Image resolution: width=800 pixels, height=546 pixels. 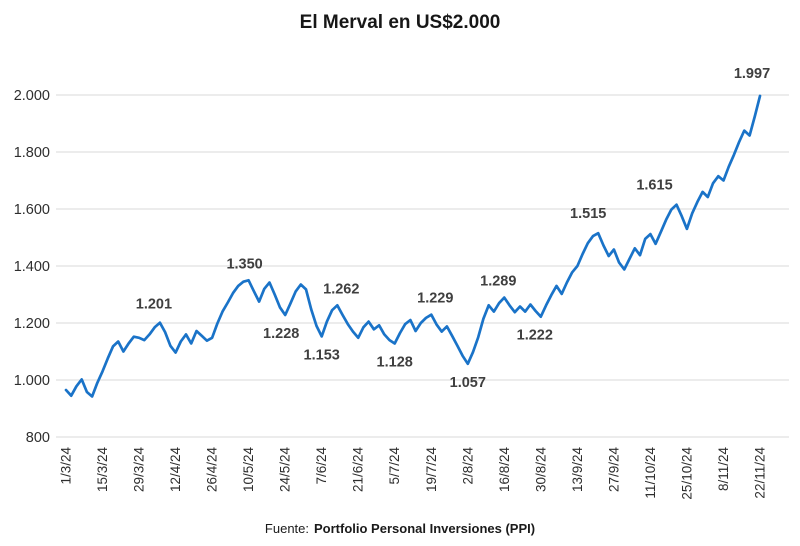 What do you see at coordinates (32, 96) in the screenshot?
I see `y-axis-tick-label: 2.000` at bounding box center [32, 96].